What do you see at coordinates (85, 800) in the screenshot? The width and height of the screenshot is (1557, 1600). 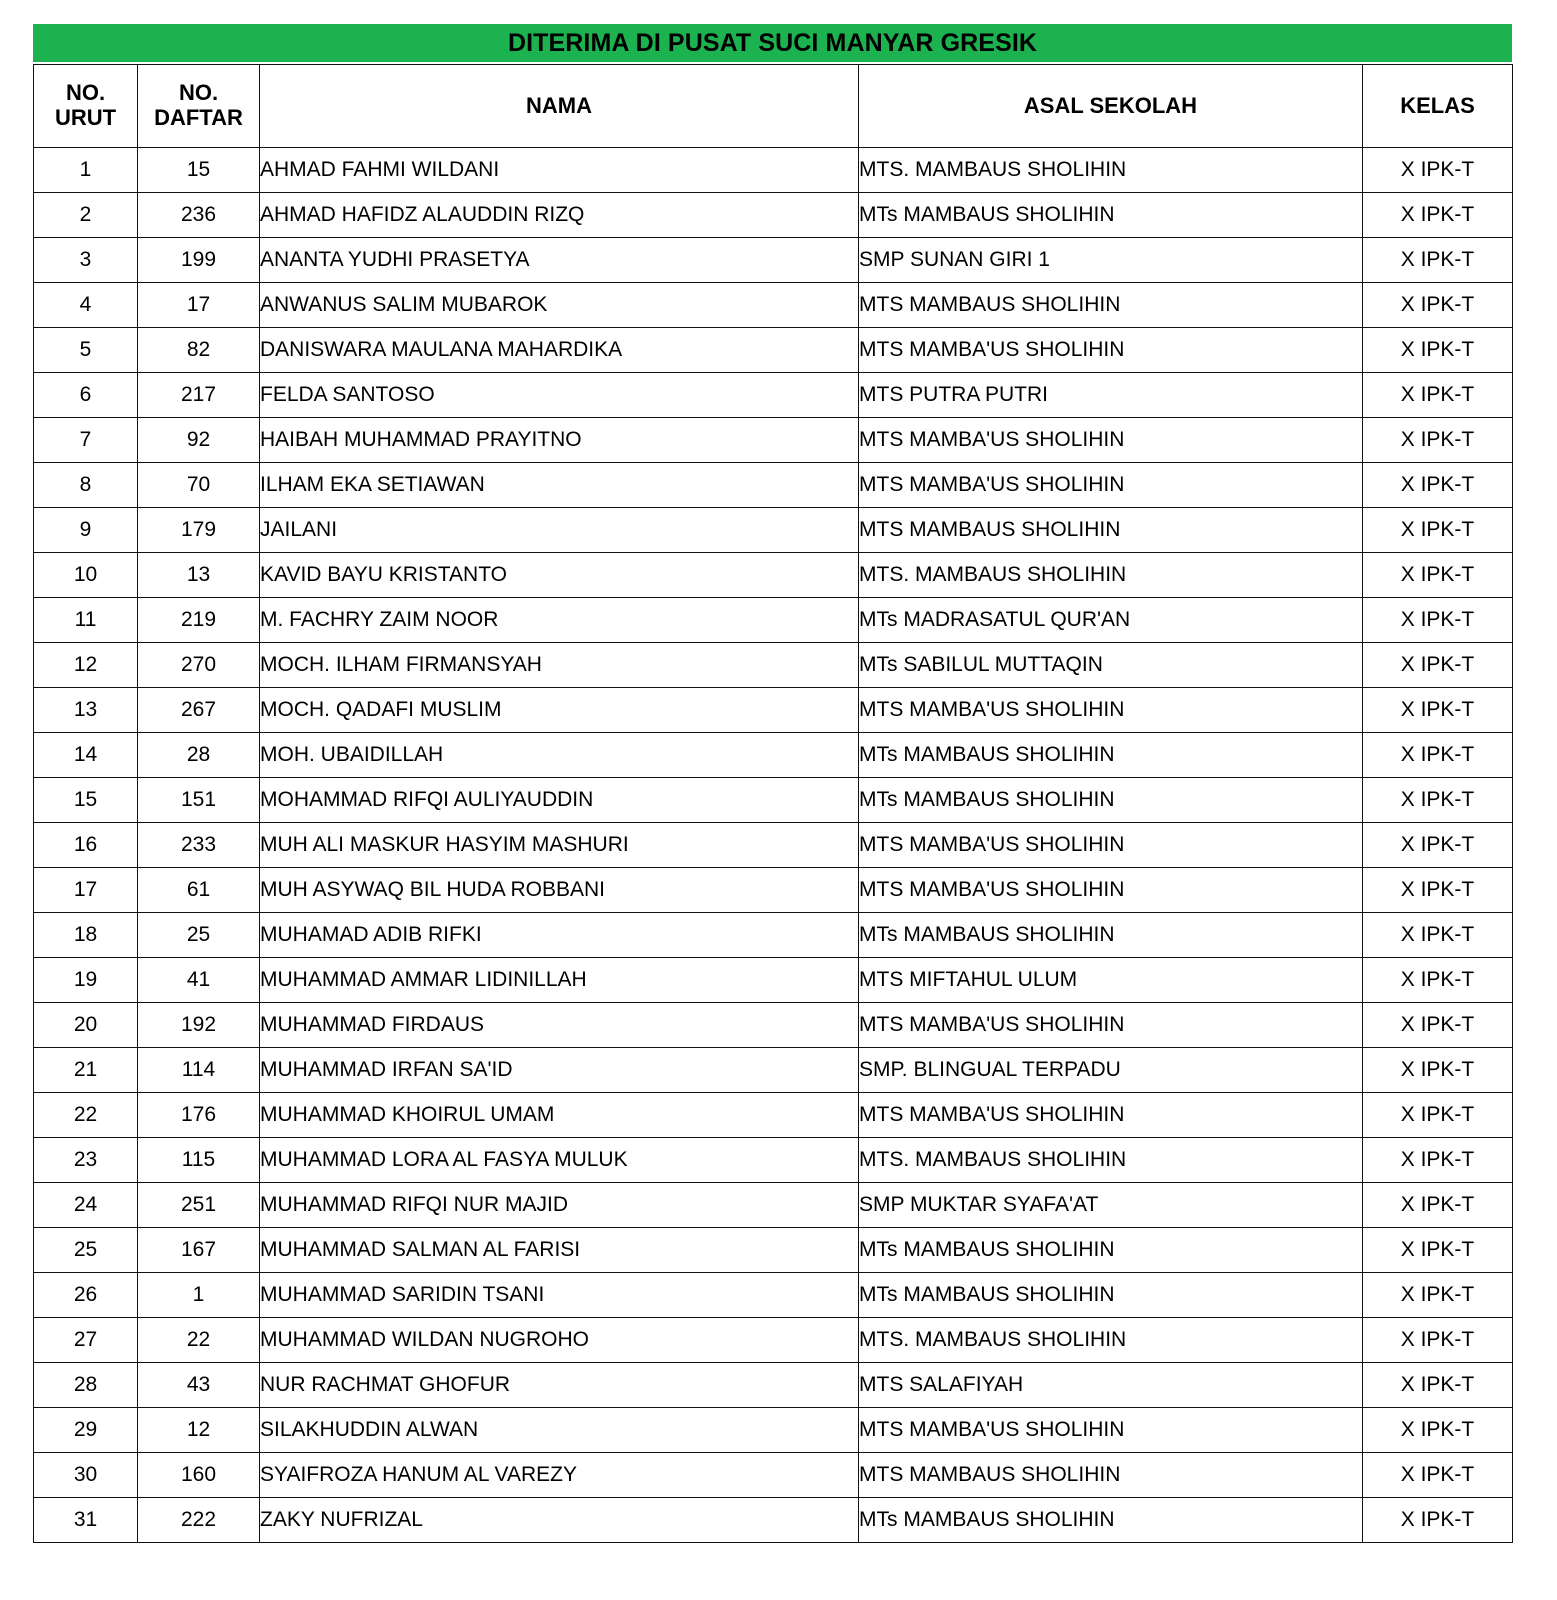 I see `cell-no-urut: 15` at bounding box center [85, 800].